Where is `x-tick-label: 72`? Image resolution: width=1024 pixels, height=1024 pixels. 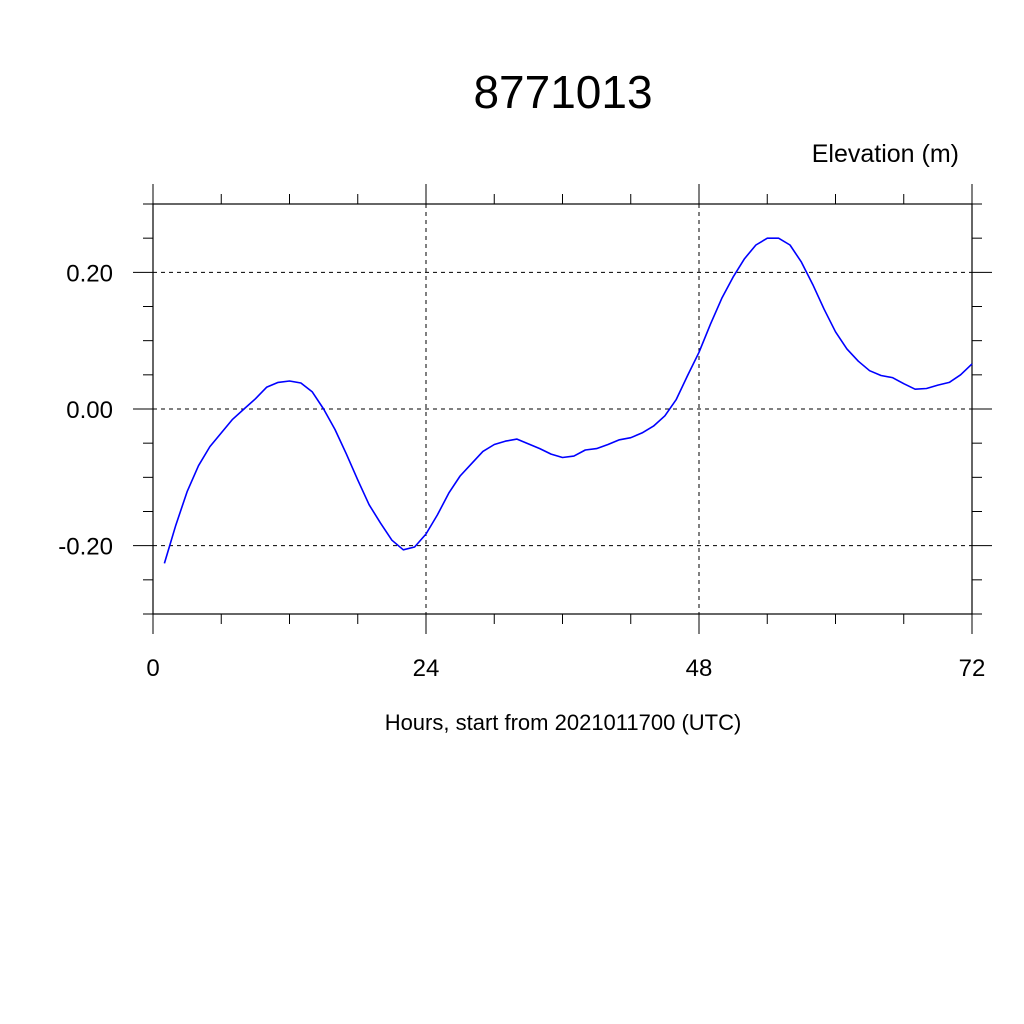 x-tick-label: 72 is located at coordinates (972, 668).